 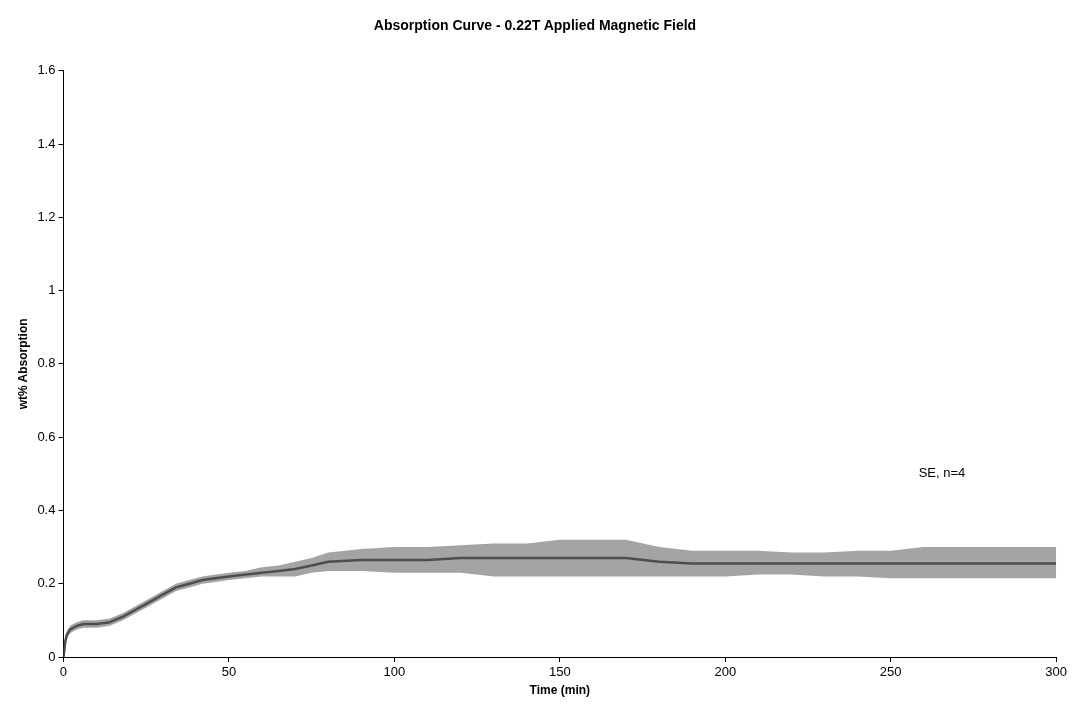 I want to click on annotation: SE, n=4, so click(x=942, y=473).